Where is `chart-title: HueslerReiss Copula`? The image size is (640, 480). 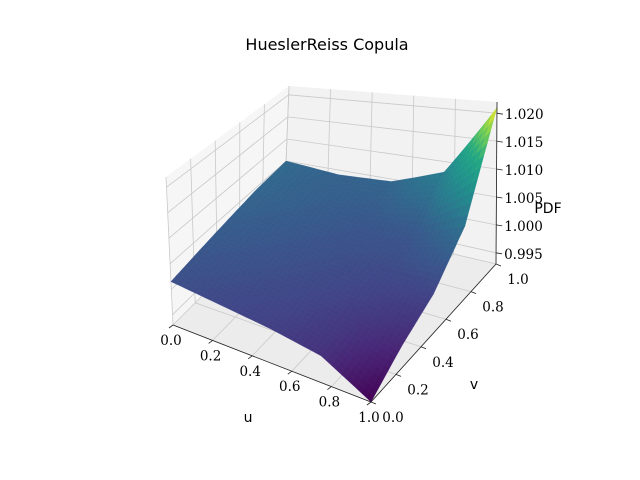
chart-title: HueslerReiss Copula is located at coordinates (326, 44).